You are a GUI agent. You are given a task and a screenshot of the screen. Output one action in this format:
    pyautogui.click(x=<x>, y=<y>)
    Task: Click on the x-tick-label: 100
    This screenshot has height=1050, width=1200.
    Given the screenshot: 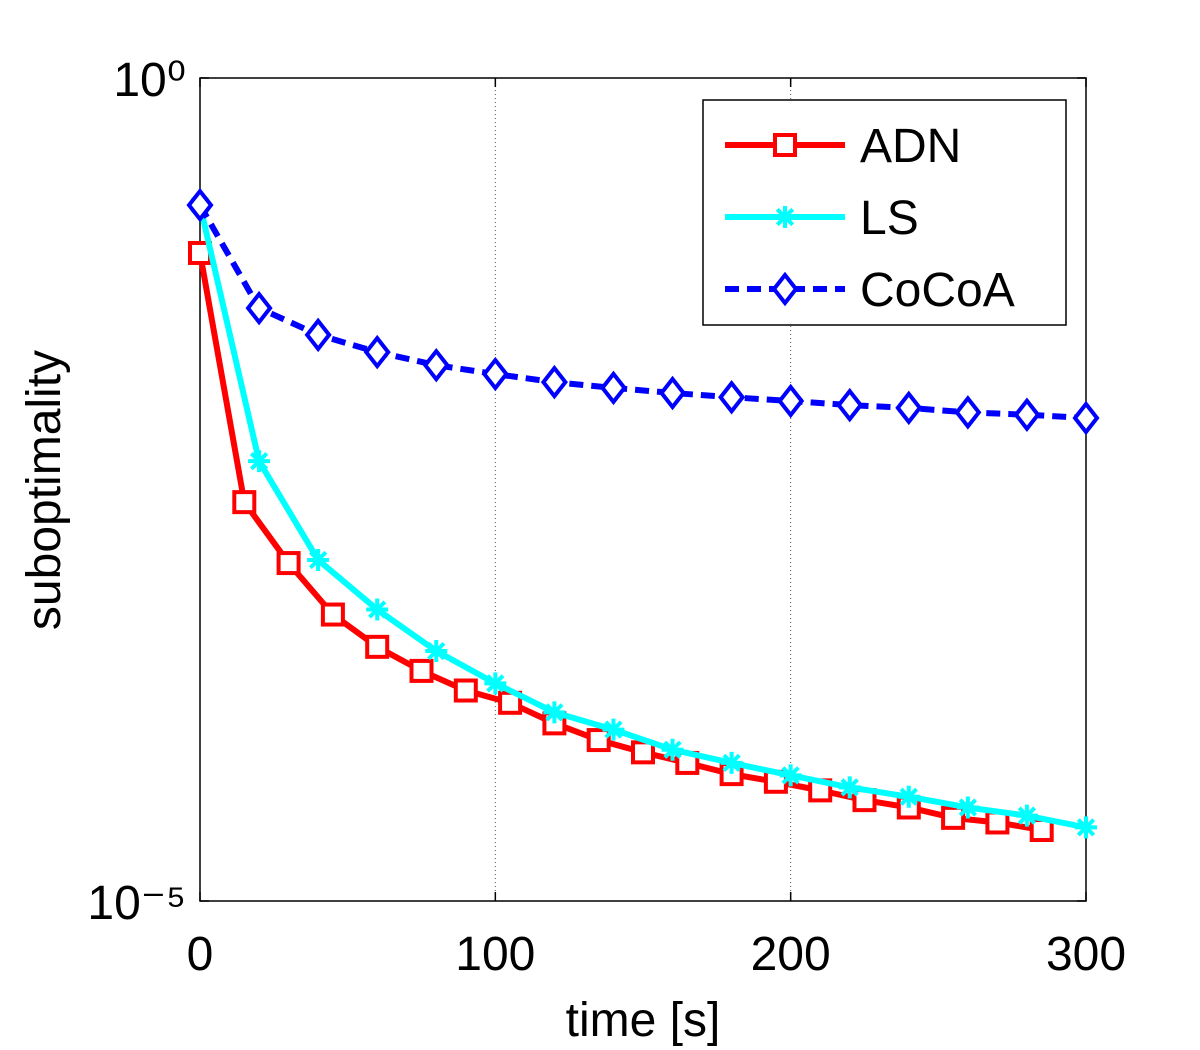 What is the action you would take?
    pyautogui.click(x=495, y=954)
    